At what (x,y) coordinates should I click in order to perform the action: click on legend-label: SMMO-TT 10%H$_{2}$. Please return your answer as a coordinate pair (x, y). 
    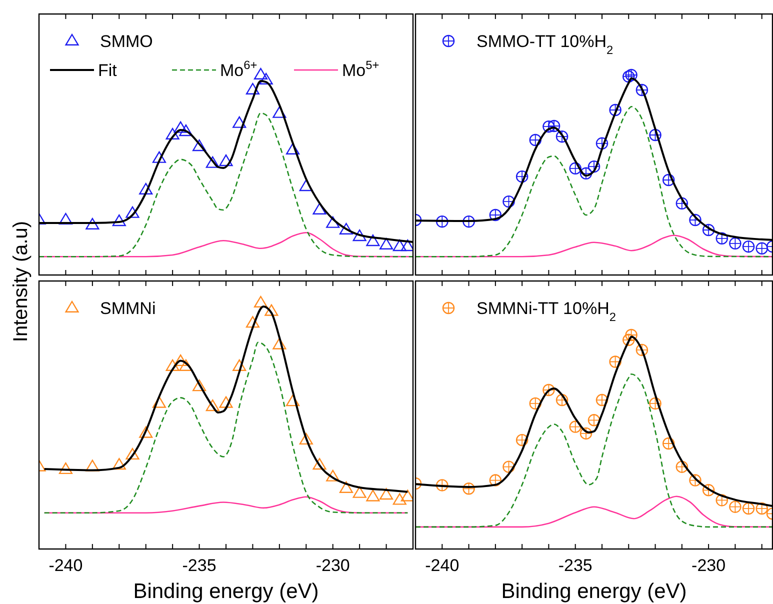
    Looking at the image, I should click on (545, 44).